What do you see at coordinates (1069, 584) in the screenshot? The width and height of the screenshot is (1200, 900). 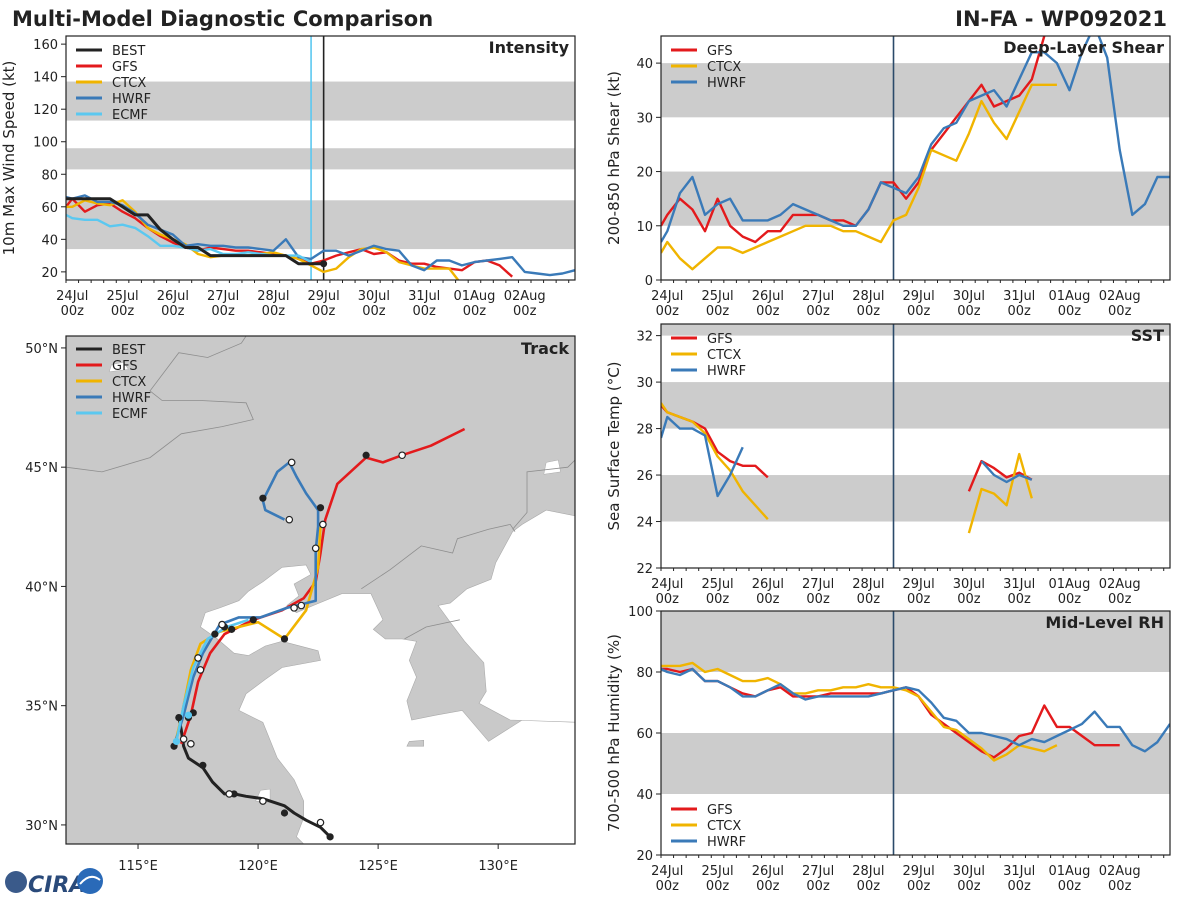 I see `sst-xtick-day-8: 01Aug` at bounding box center [1069, 584].